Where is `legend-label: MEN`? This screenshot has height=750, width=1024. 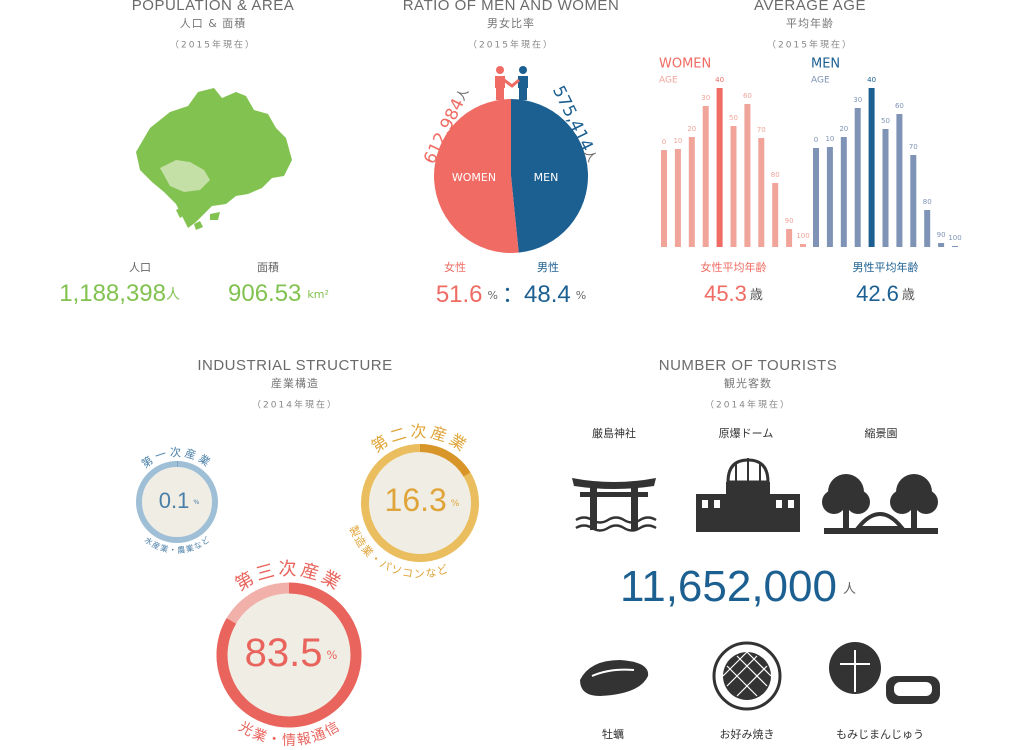
legend-label: MEN is located at coordinates (825, 64).